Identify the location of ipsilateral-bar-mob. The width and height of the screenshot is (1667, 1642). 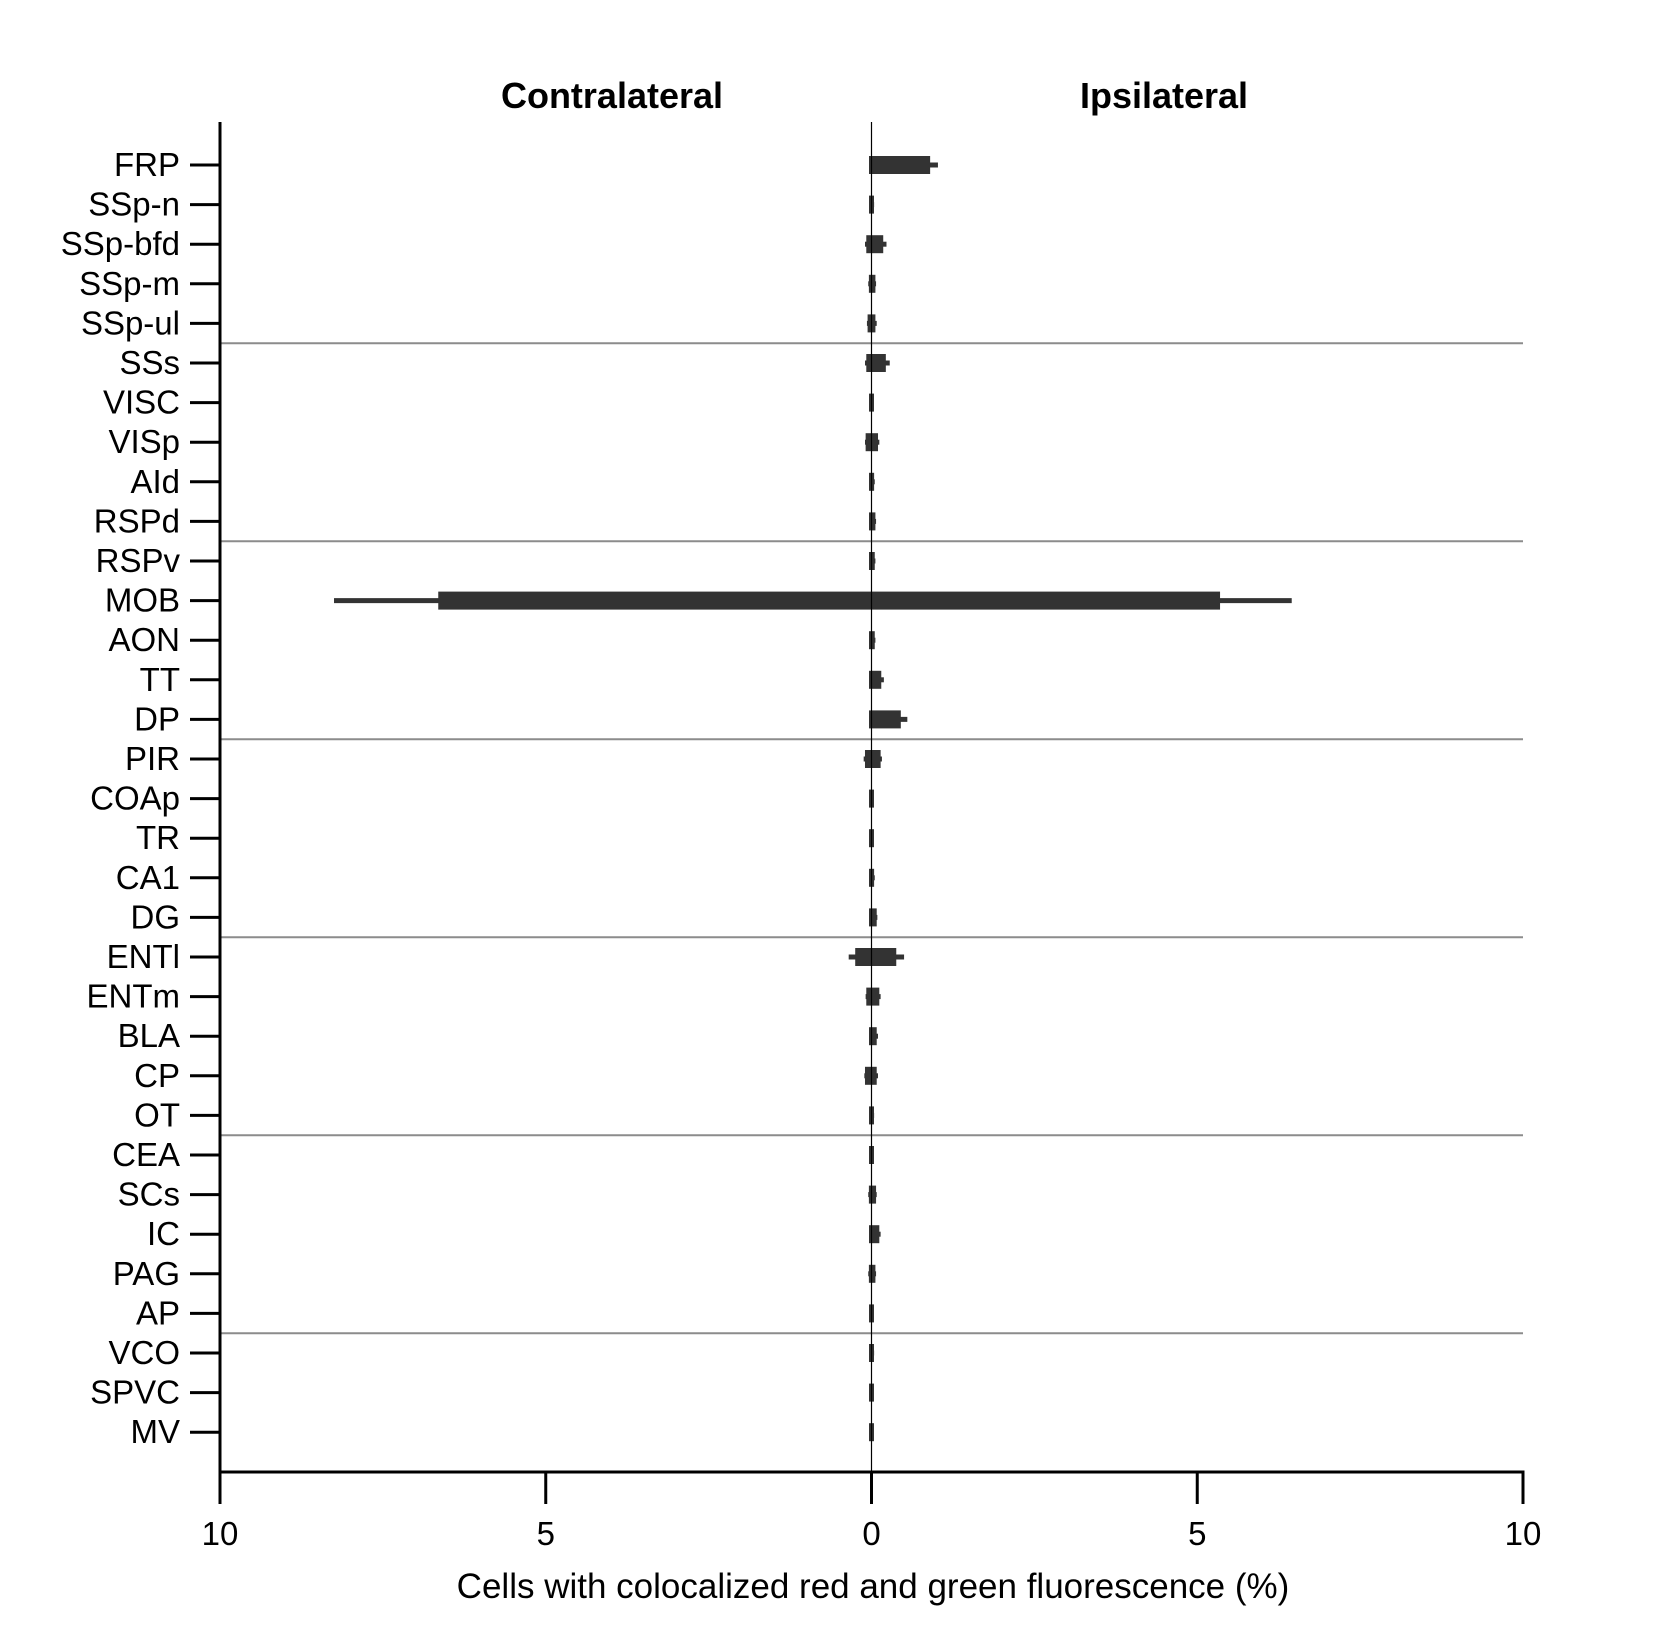
(1046, 600).